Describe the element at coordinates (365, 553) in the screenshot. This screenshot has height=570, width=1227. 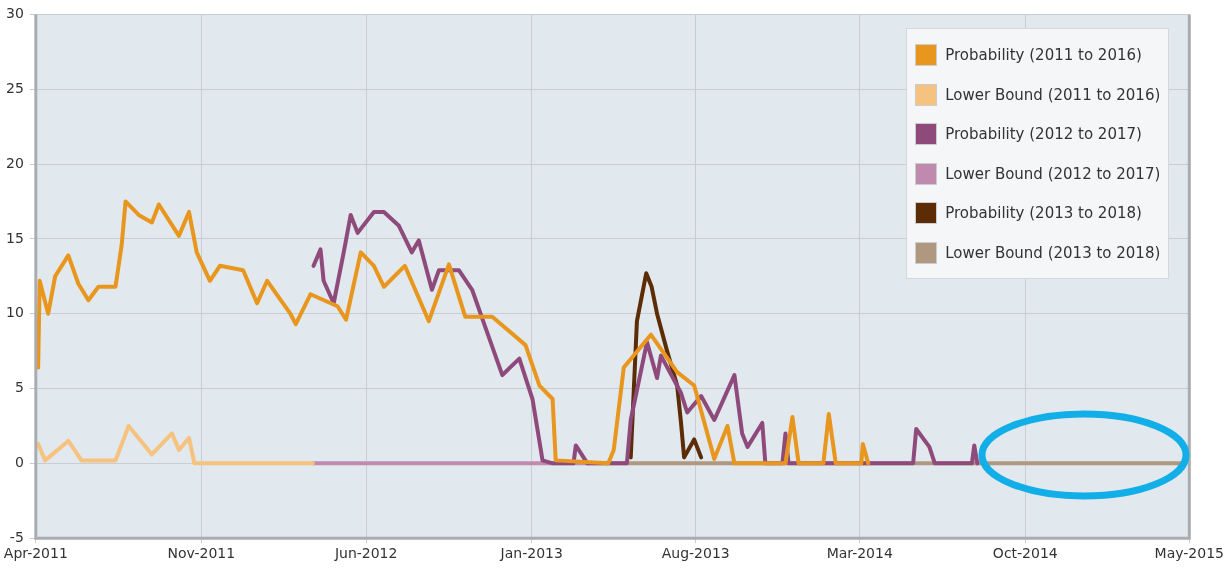
I see `x-tick-label: Jun-2012` at that location.